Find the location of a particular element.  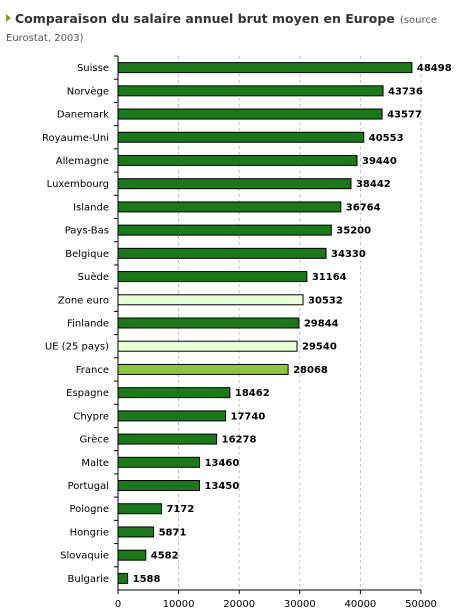

value-label: 30532 is located at coordinates (325, 300).